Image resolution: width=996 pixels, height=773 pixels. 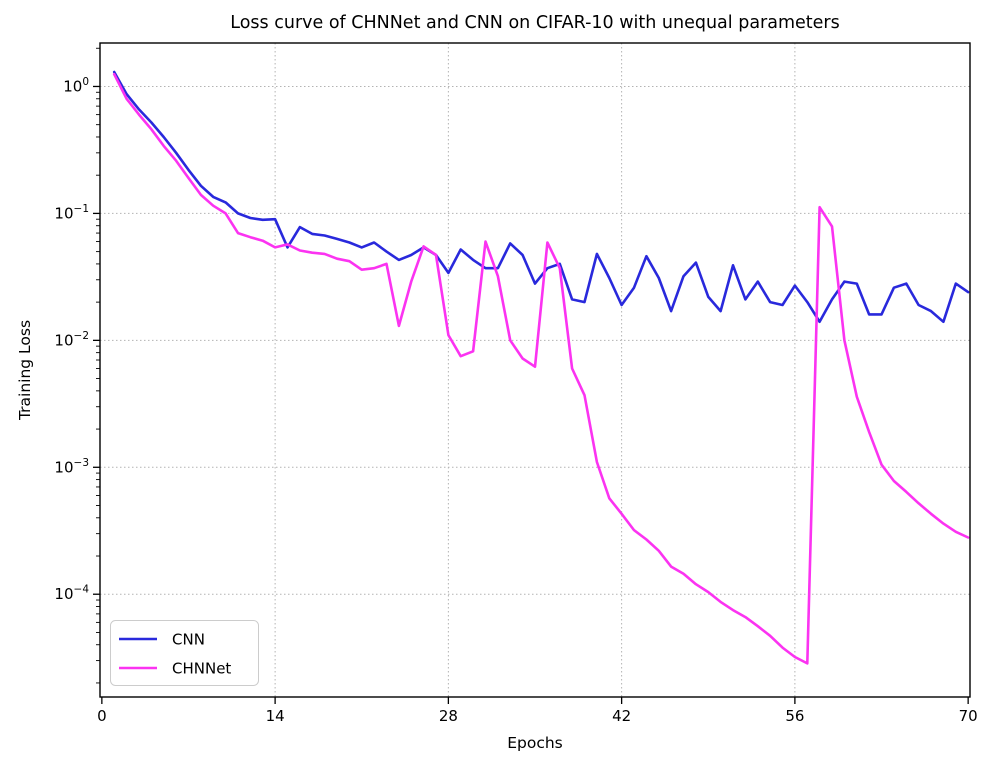 What do you see at coordinates (188, 640) in the screenshot?
I see `cnn-legend-label: CNN` at bounding box center [188, 640].